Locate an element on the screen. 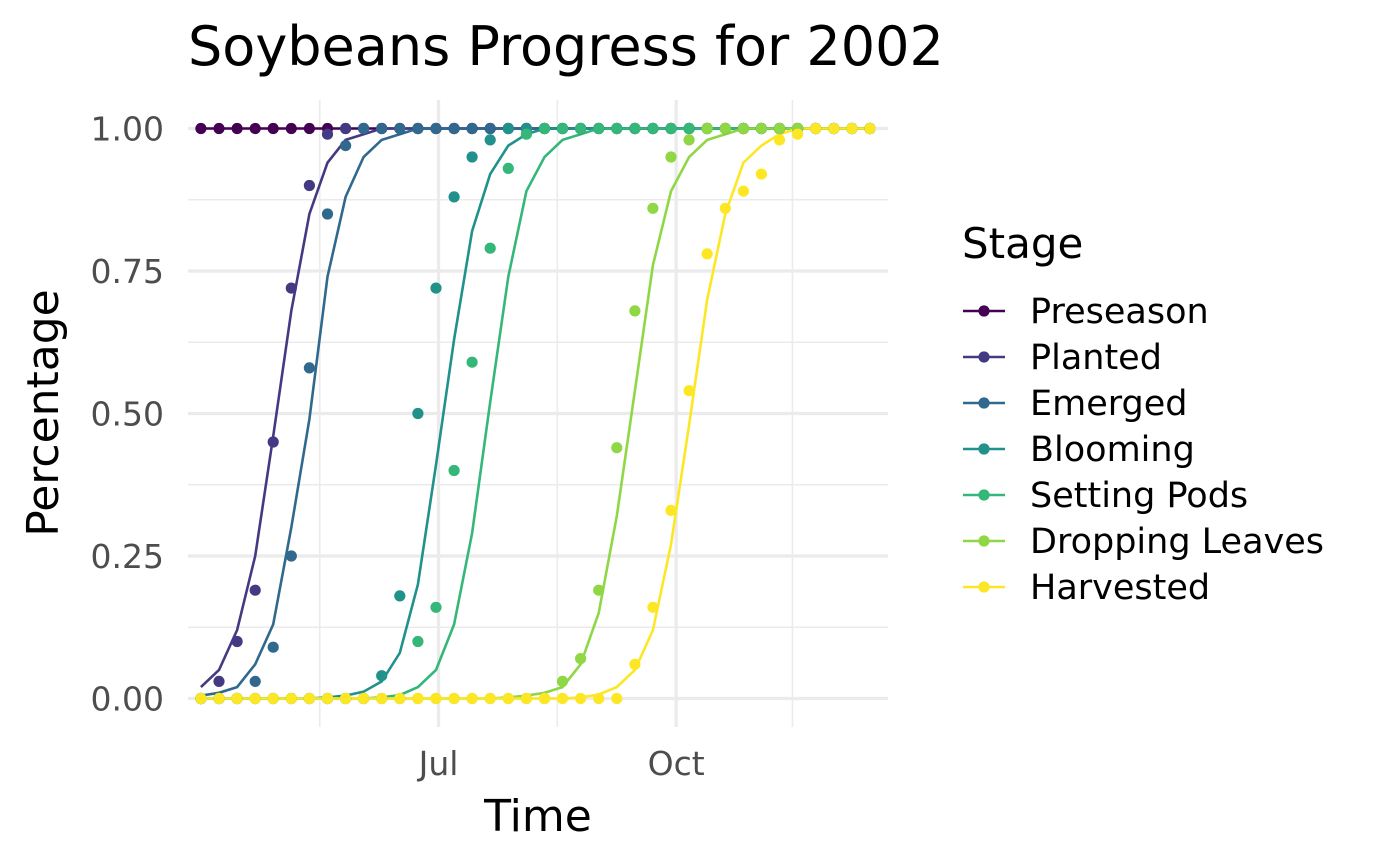 Image resolution: width=1400 pixels, height=865 pixels. legend-item: Harvested is located at coordinates (1086, 588).